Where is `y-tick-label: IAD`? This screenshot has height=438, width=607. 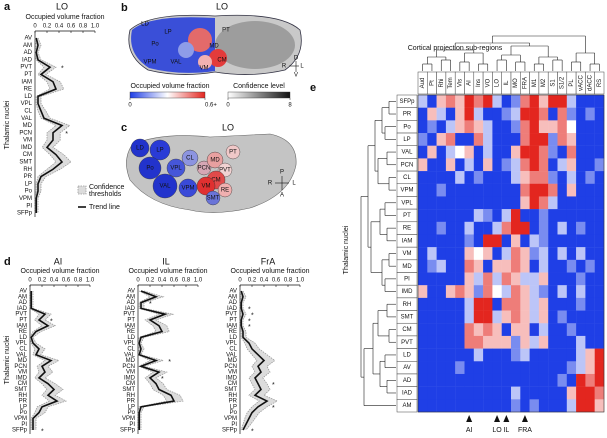
y-tick-label: IAD is located at coordinates (232, 309).